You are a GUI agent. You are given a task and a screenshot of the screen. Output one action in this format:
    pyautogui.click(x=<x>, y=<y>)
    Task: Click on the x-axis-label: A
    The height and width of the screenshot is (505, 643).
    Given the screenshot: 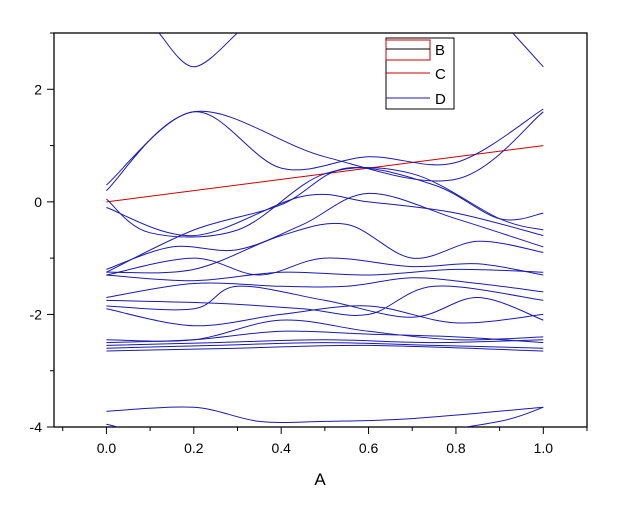 What is the action you would take?
    pyautogui.click(x=320, y=479)
    